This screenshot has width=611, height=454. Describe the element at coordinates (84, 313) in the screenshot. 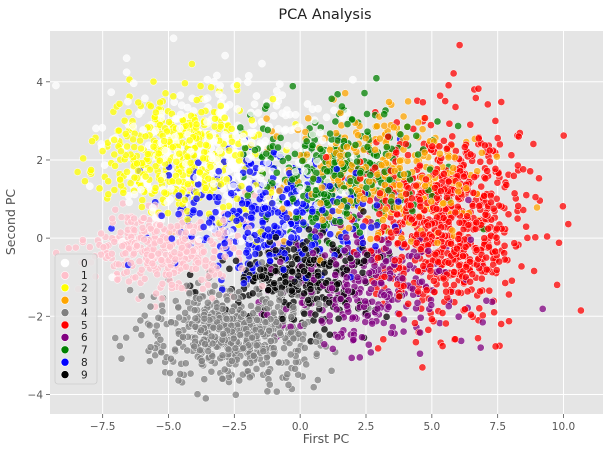

I see `legend-label-4: 4` at that location.